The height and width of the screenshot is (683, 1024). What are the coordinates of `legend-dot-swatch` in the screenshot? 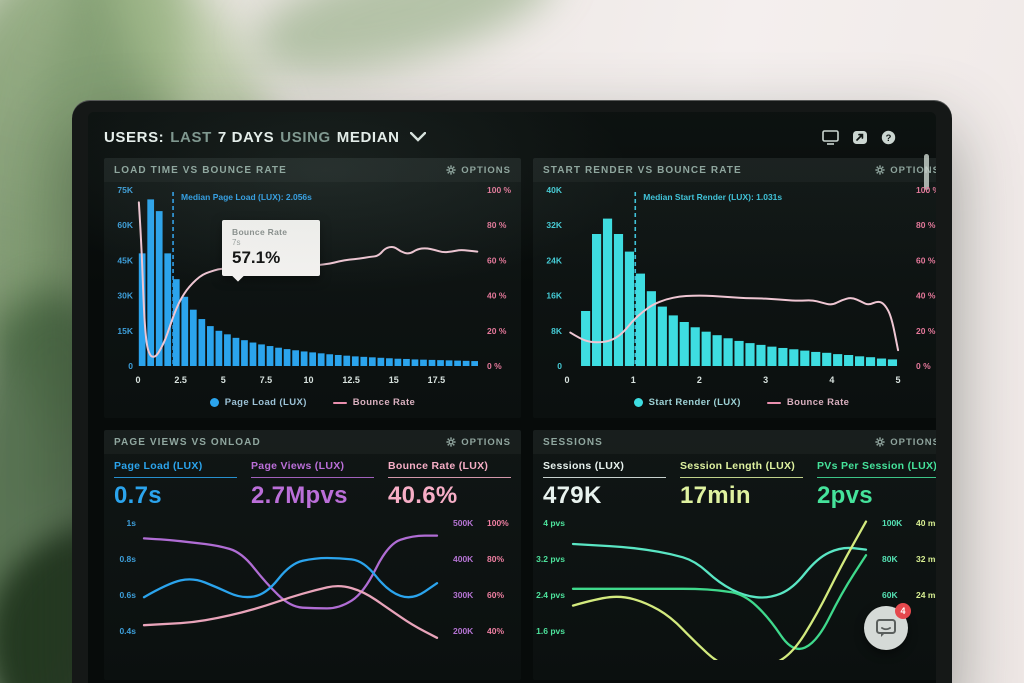 It's located at (638, 402).